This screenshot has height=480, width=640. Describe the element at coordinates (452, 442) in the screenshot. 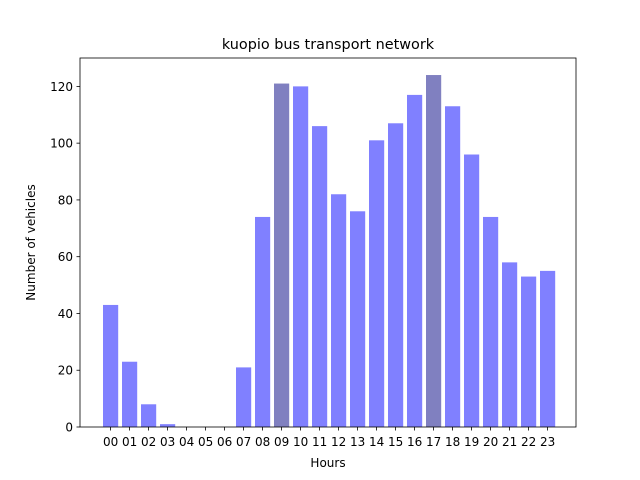

I see `x-tick-label: 18` at that location.